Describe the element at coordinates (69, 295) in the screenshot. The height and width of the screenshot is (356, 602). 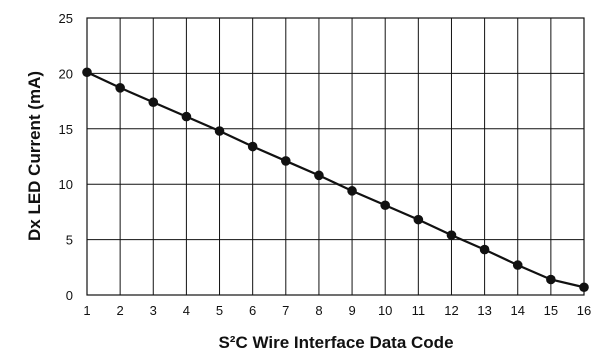
I see `y-tick-label: 0` at that location.